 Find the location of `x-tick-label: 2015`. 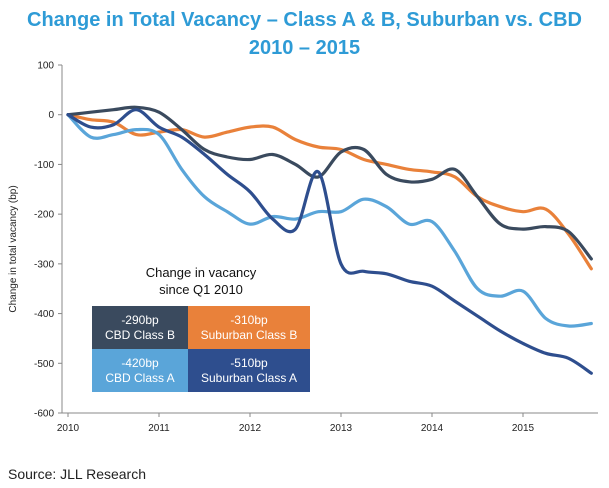

x-tick-label: 2015 is located at coordinates (523, 428).